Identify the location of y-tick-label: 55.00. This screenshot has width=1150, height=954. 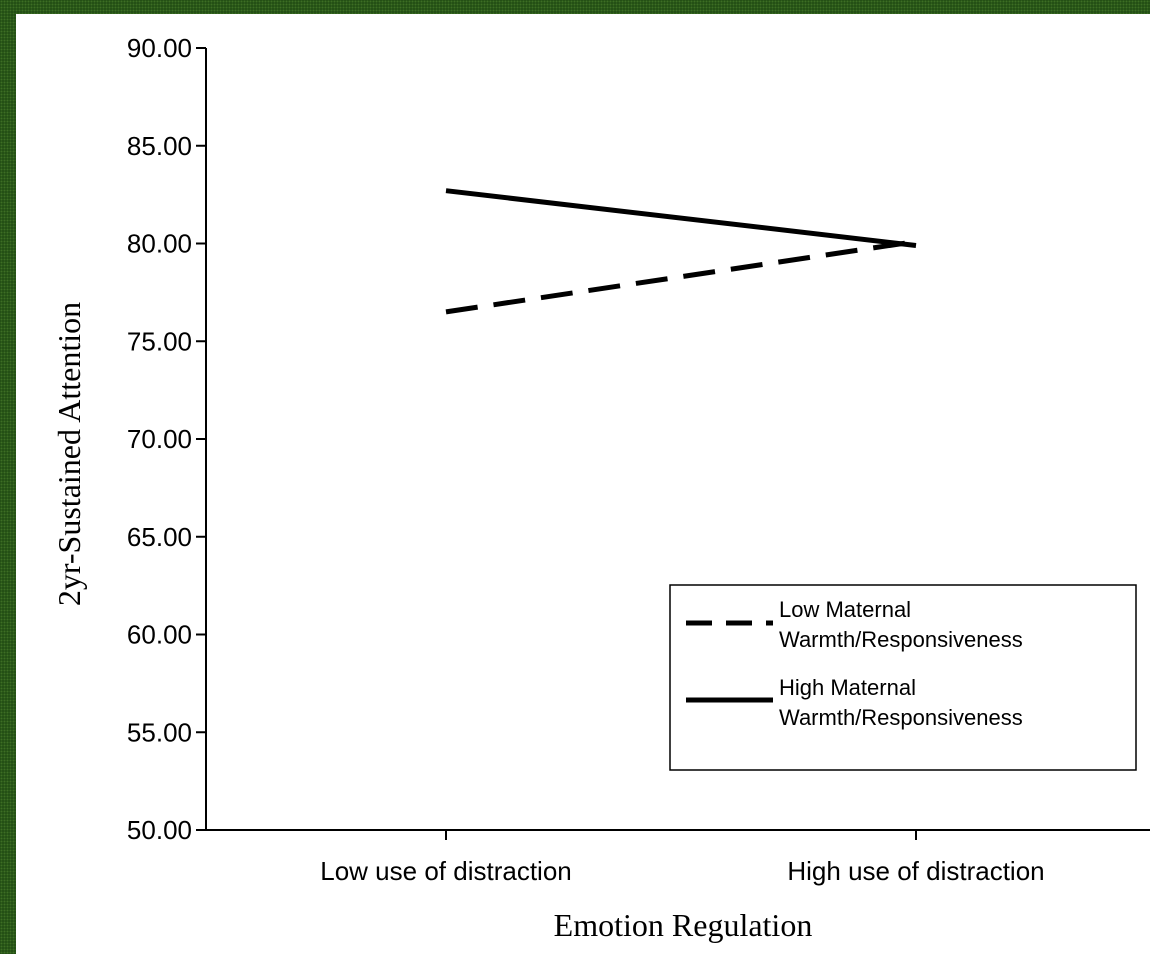
(159, 732).